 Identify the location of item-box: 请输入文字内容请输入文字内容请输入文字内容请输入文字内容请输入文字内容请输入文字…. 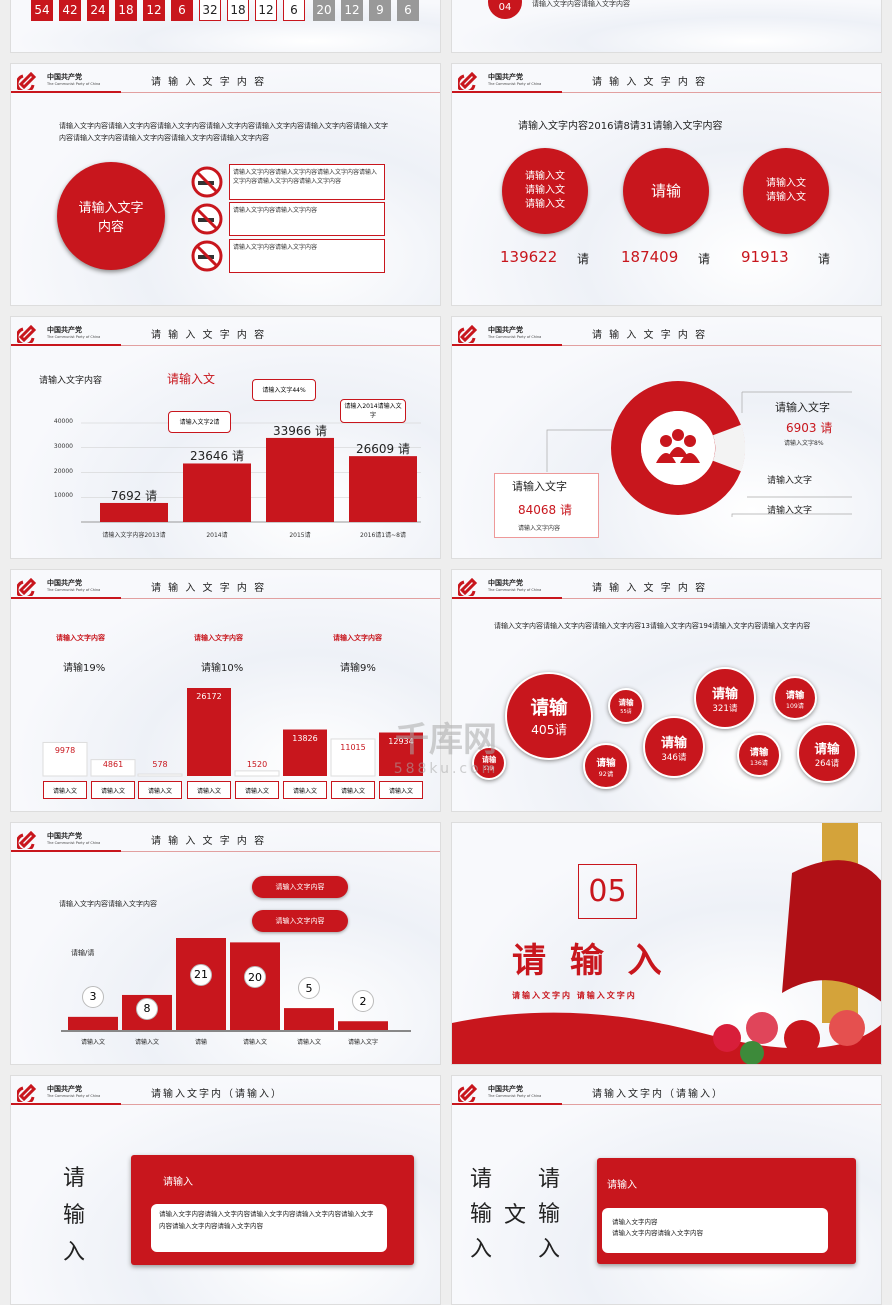
(307, 182).